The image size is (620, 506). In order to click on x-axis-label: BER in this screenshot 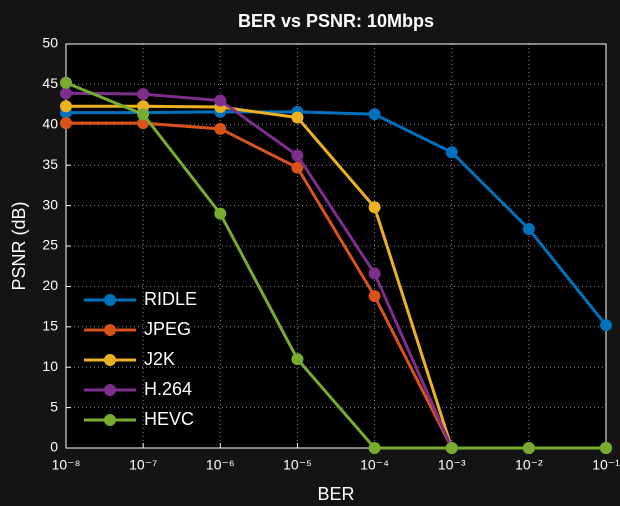, I will do `click(335, 494)`.